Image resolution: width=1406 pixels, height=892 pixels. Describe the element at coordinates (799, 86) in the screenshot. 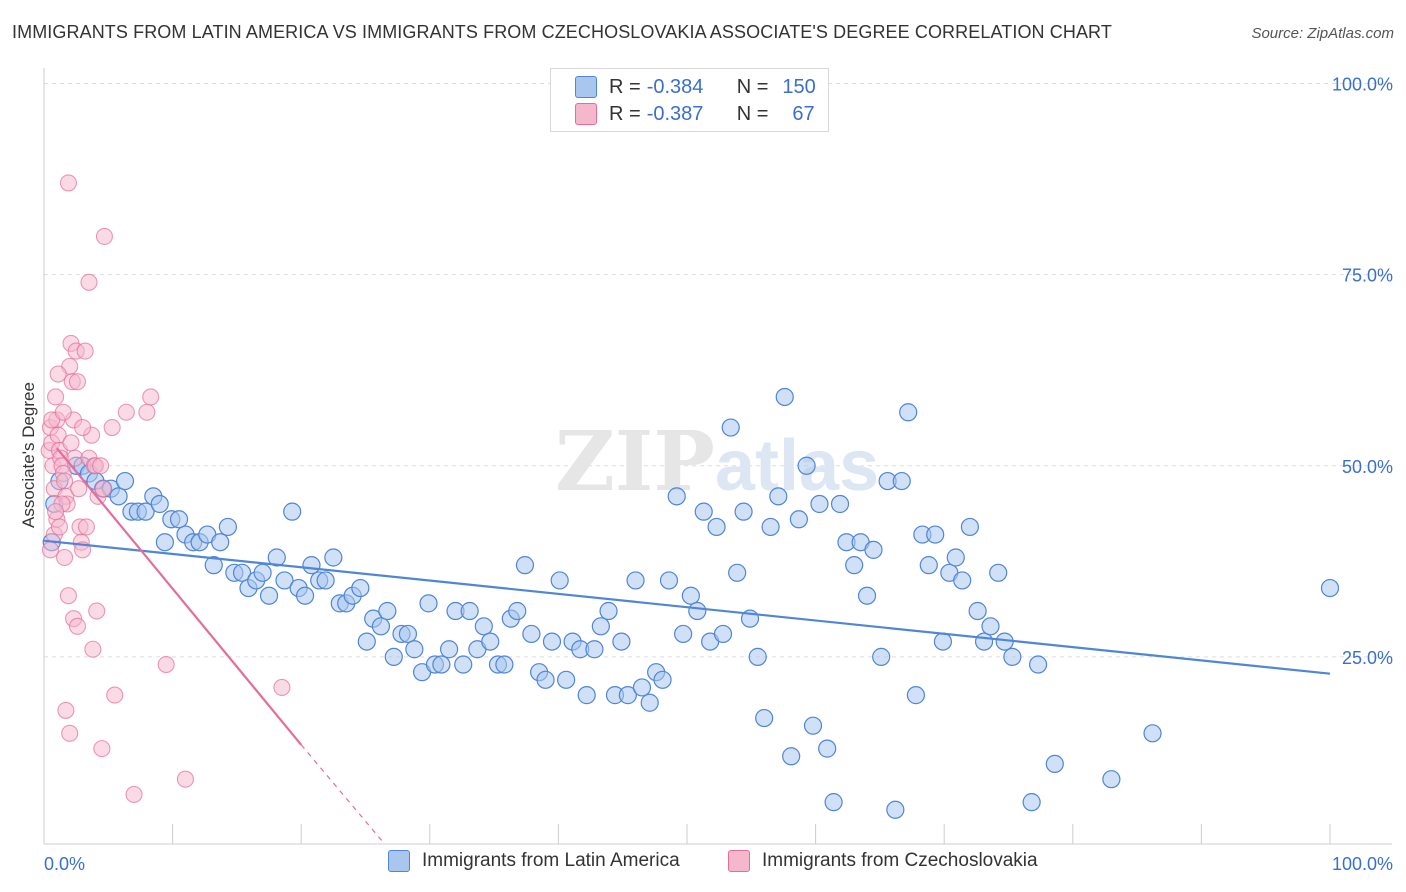

I see `legend-n-value: 150` at that location.